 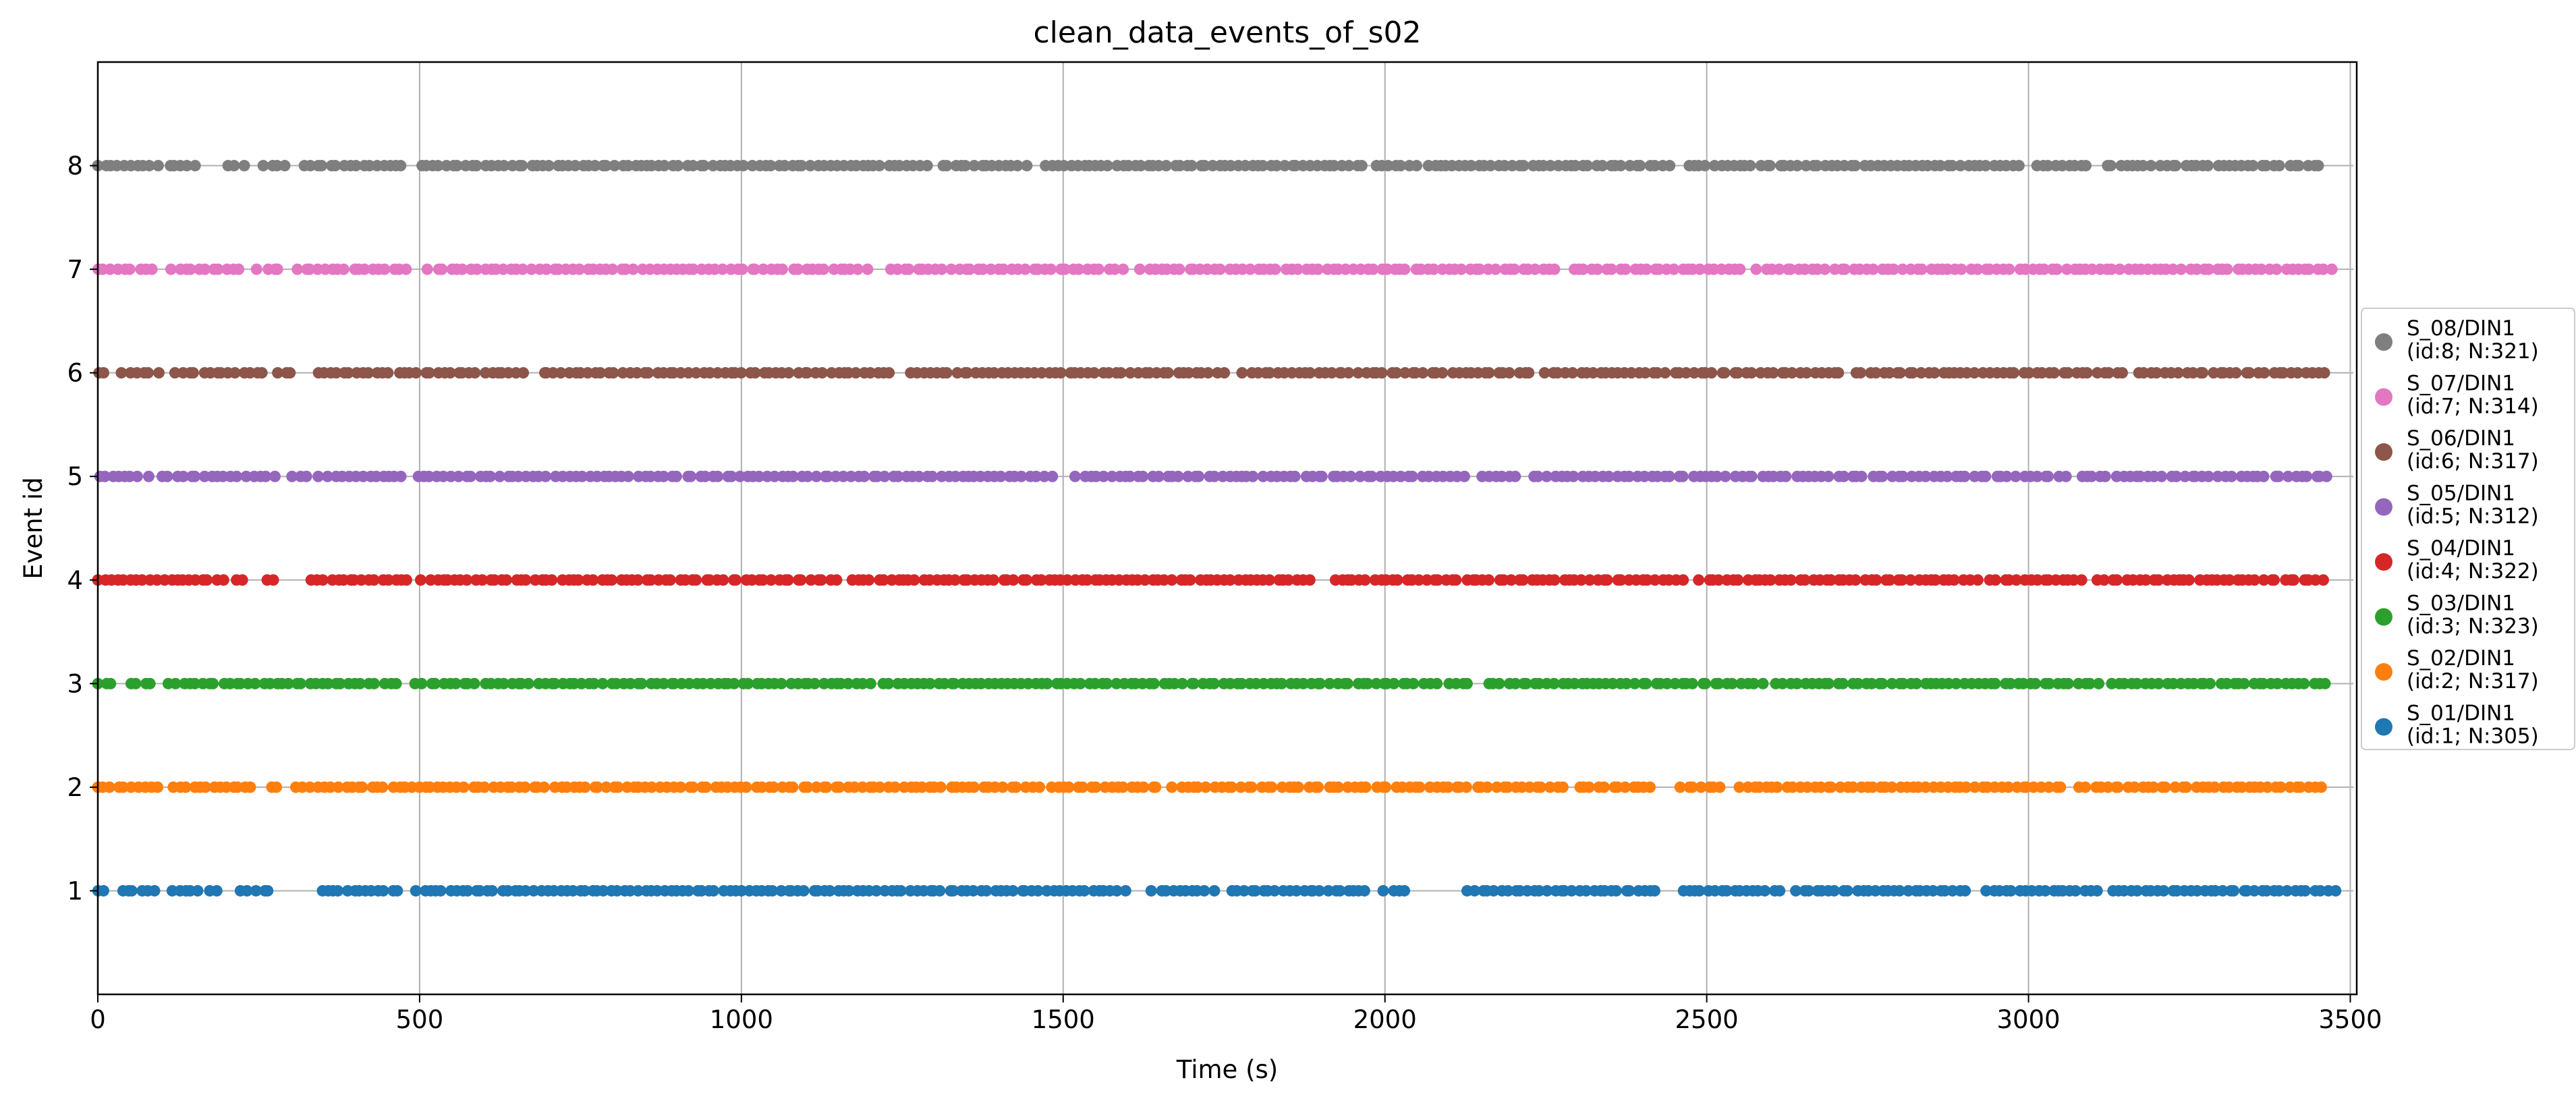 What do you see at coordinates (2461, 494) in the screenshot?
I see `legend-label: S_05/DIN1` at bounding box center [2461, 494].